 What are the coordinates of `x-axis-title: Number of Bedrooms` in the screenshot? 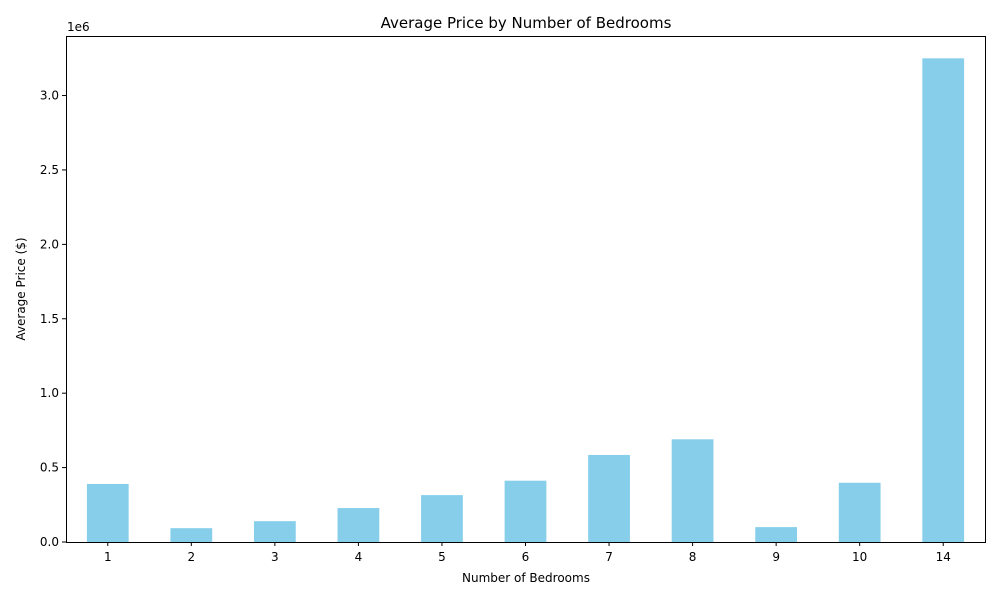 It's located at (526, 578).